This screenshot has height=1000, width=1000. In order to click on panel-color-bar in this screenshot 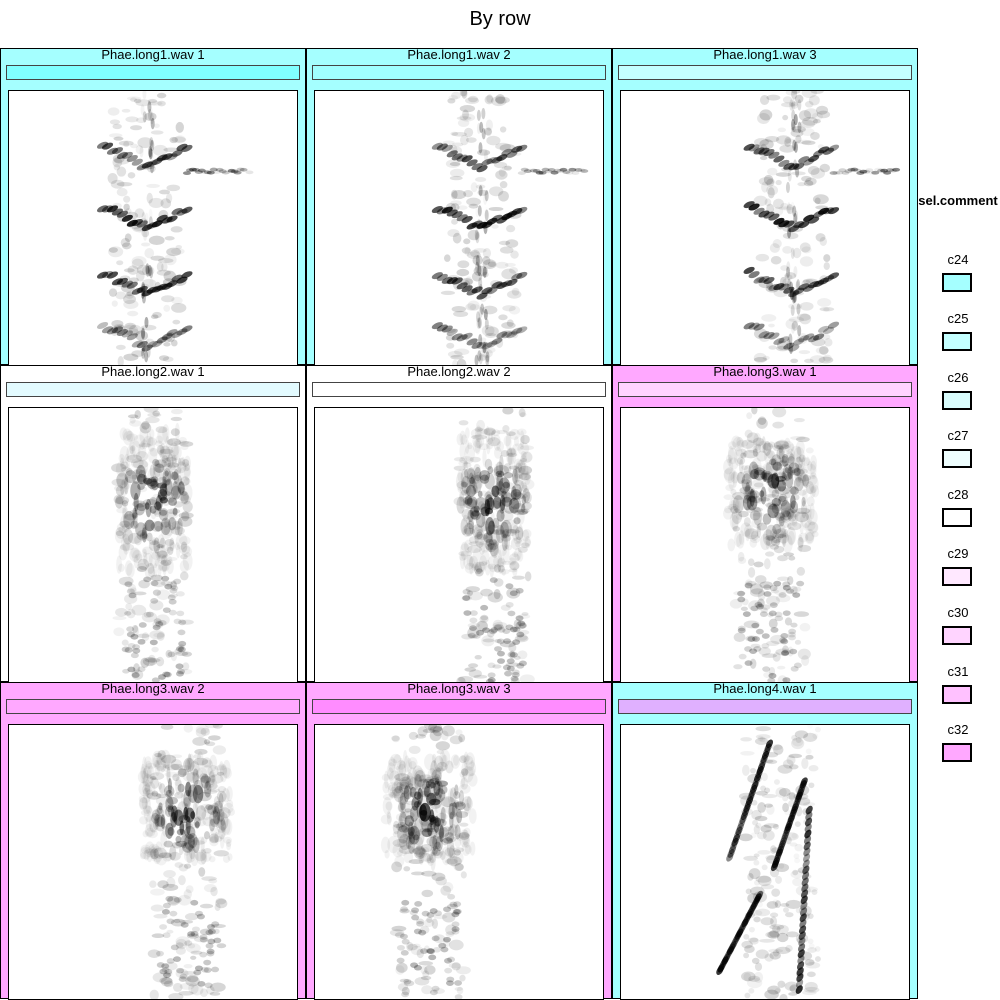, I will do `click(765, 706)`.